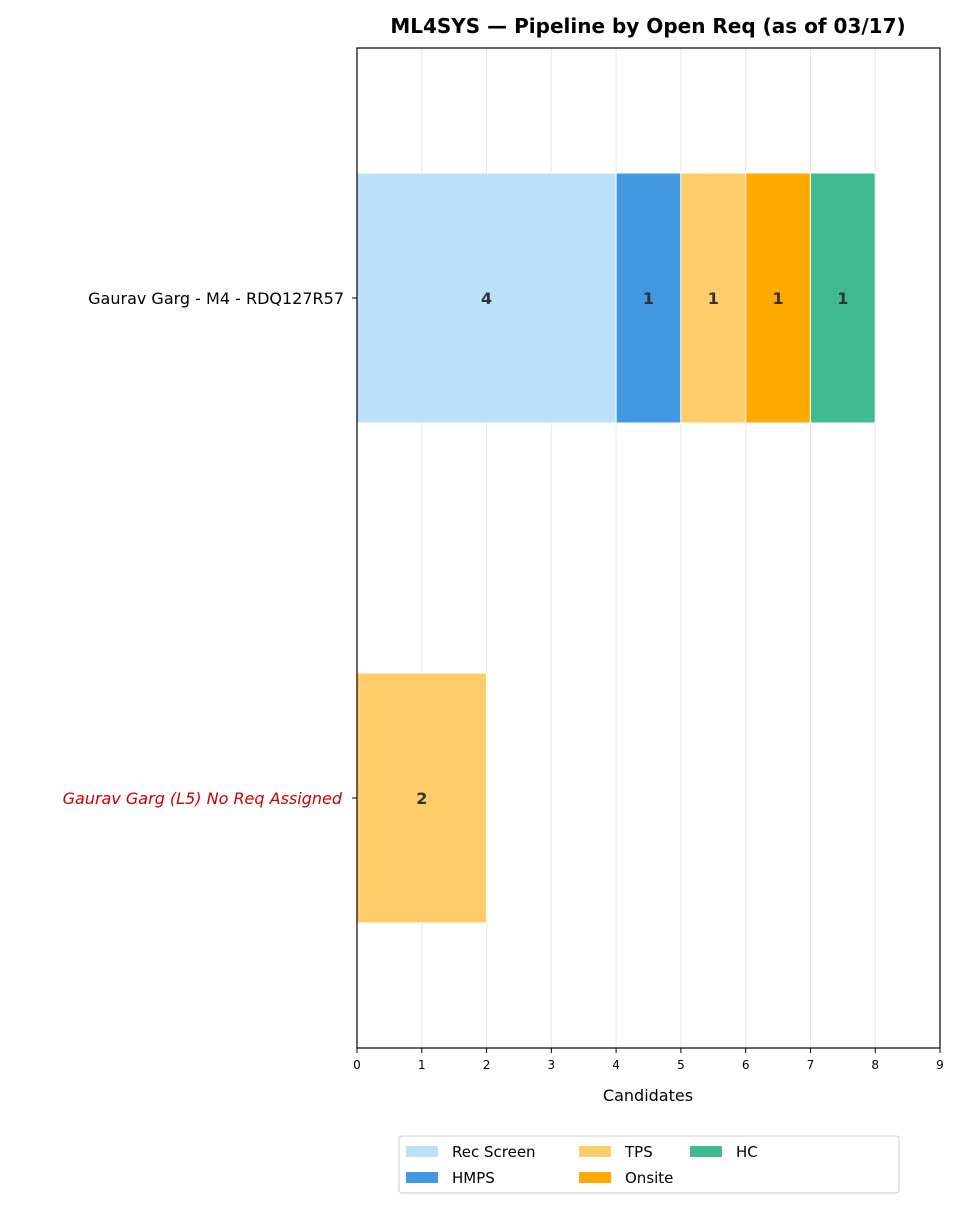 The width and height of the screenshot is (960, 1209). I want to click on x-tick-label: 3, so click(552, 1065).